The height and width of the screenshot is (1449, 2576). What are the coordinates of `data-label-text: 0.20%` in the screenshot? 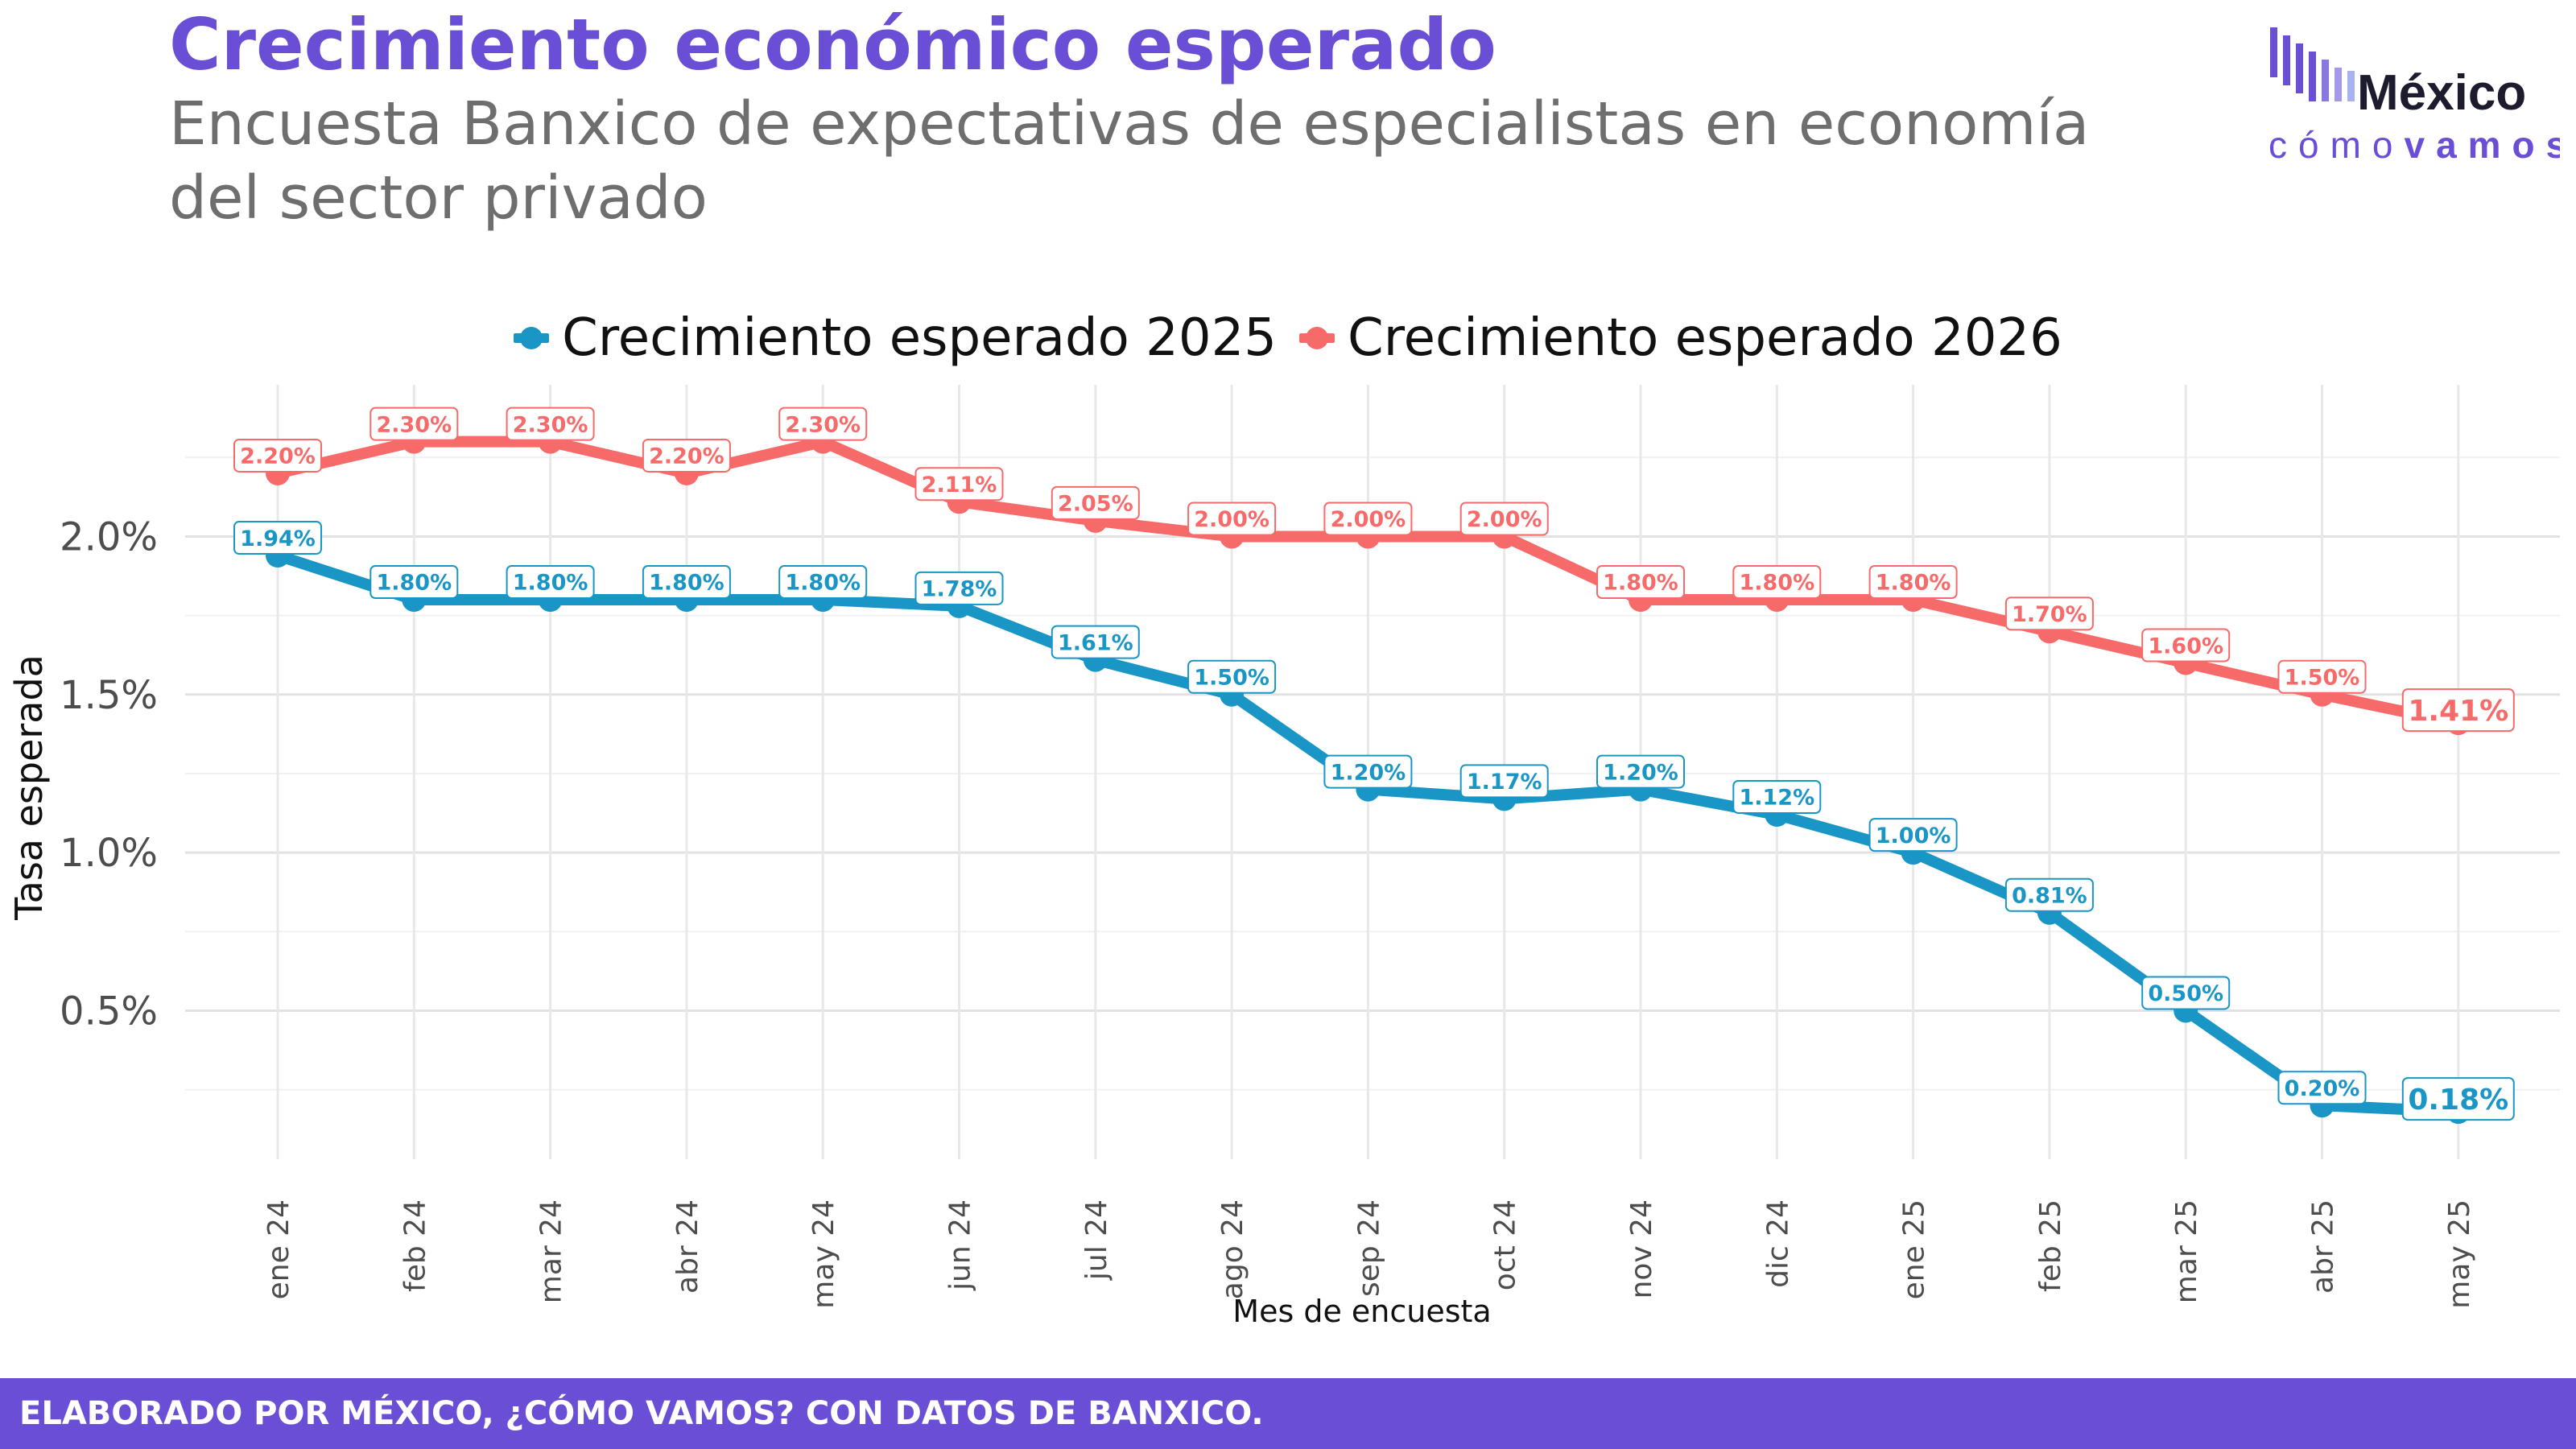 It's located at (2322, 1088).